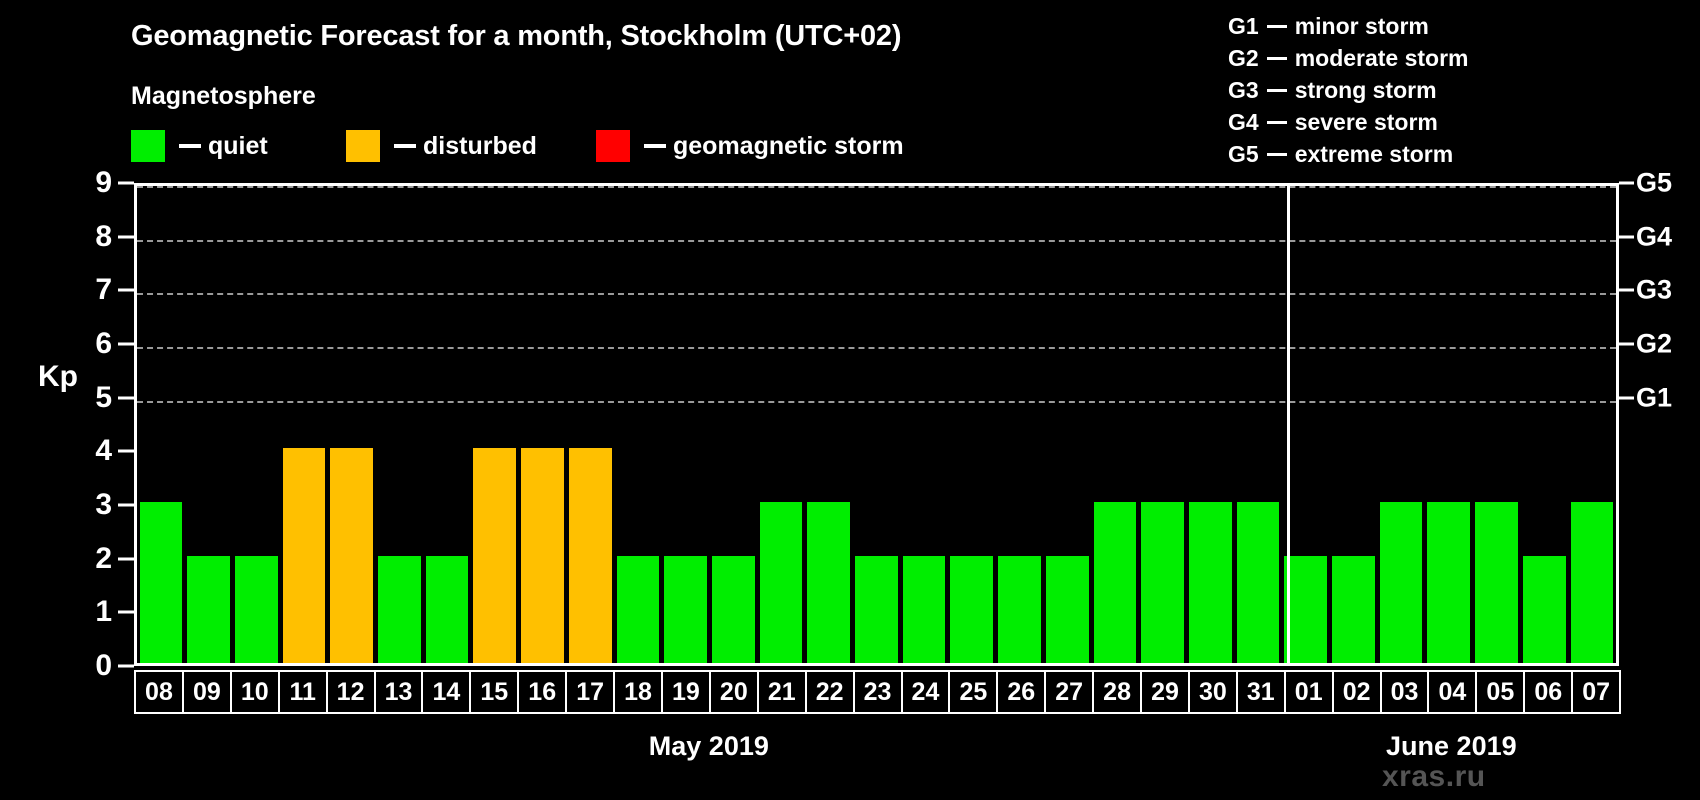 The width and height of the screenshot is (1700, 800). I want to click on day-label-14: 14, so click(446, 692).